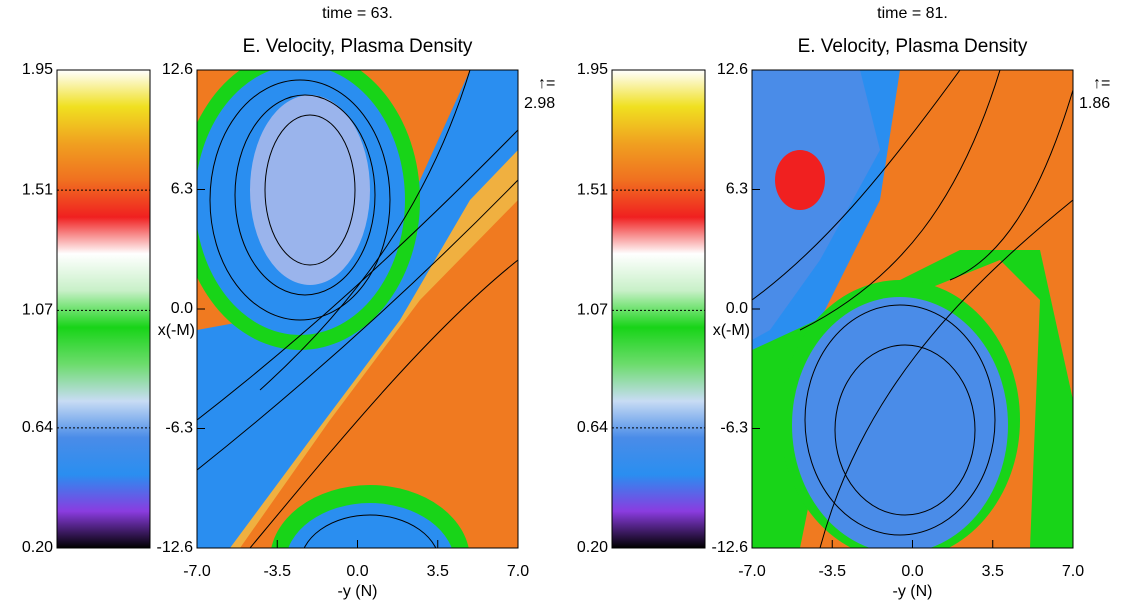 The height and width of the screenshot is (608, 1143). I want to click on title: time = 81., so click(912, 13).